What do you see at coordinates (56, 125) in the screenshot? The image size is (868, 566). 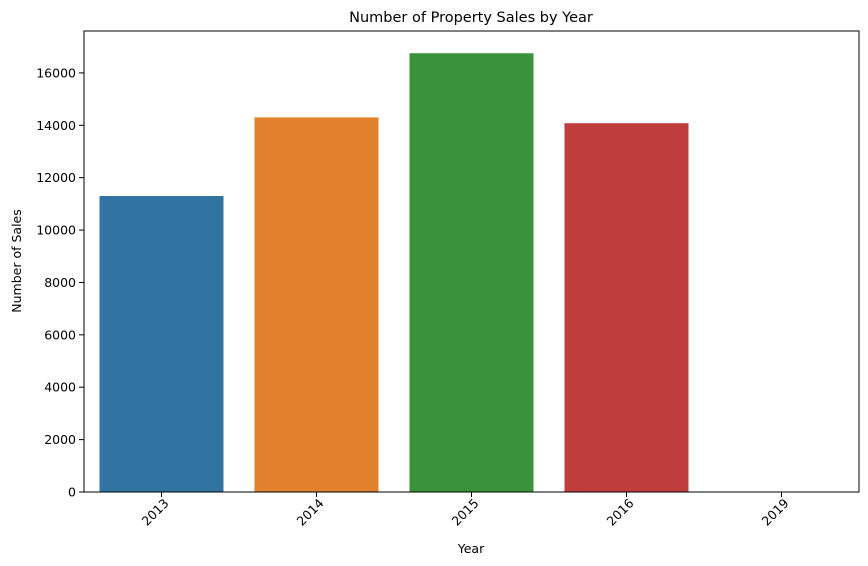 I see `y-tick-label: 14000` at bounding box center [56, 125].